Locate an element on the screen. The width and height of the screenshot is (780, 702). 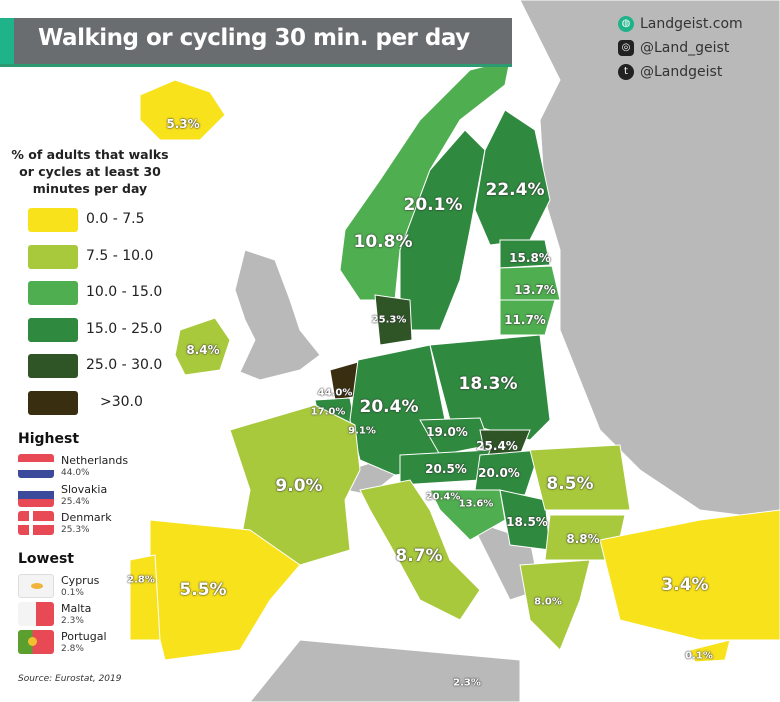
country-value: 25.4% is located at coordinates (75, 502).